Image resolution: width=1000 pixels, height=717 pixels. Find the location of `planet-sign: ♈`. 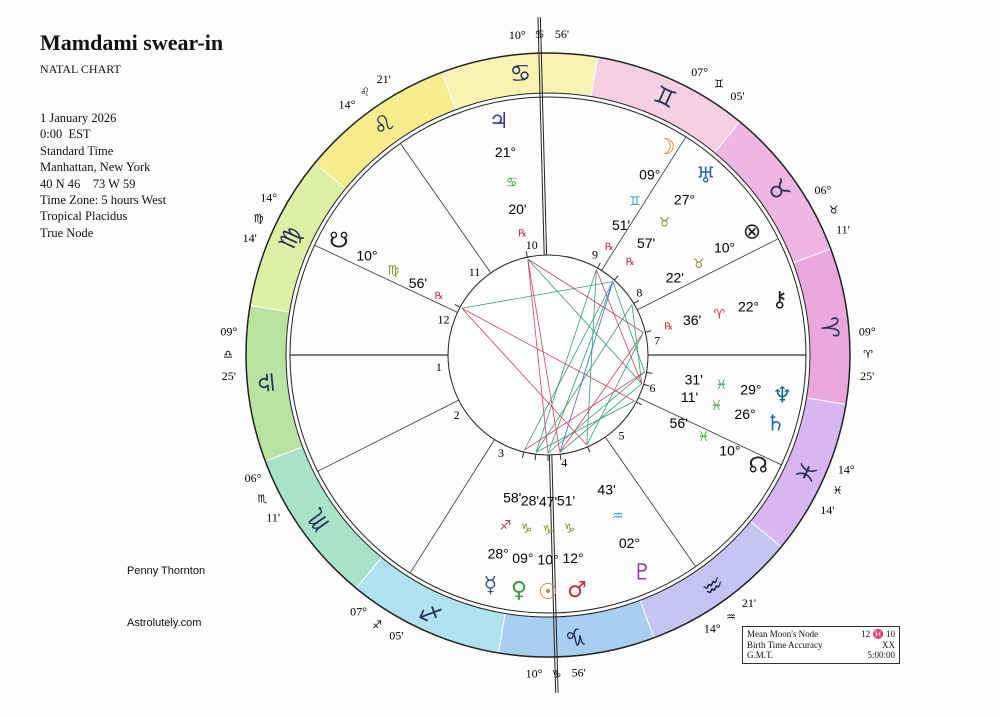

planet-sign: ♈ is located at coordinates (720, 314).